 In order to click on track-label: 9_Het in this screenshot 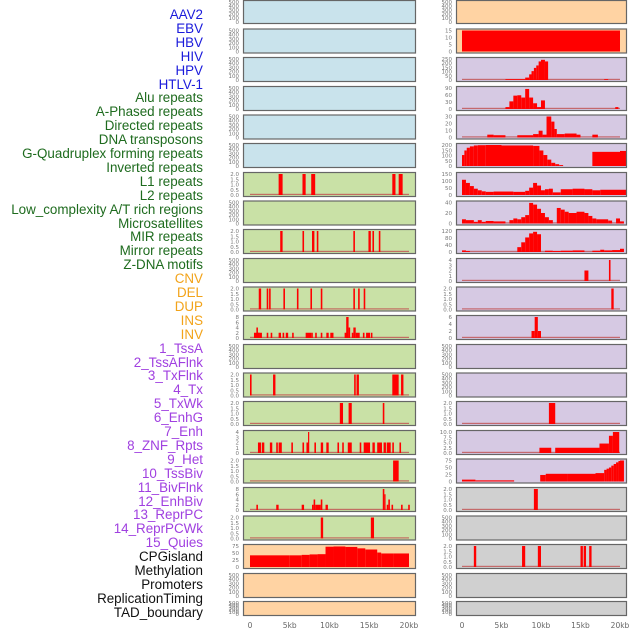, I will do `click(185, 459)`.